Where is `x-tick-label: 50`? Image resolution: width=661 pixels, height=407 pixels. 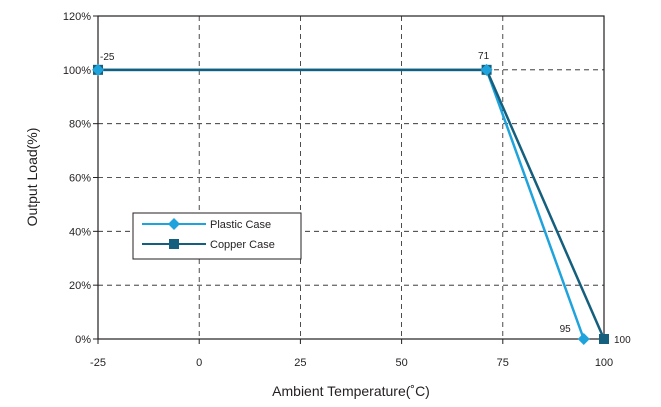 x-tick-label: 50 is located at coordinates (401, 363).